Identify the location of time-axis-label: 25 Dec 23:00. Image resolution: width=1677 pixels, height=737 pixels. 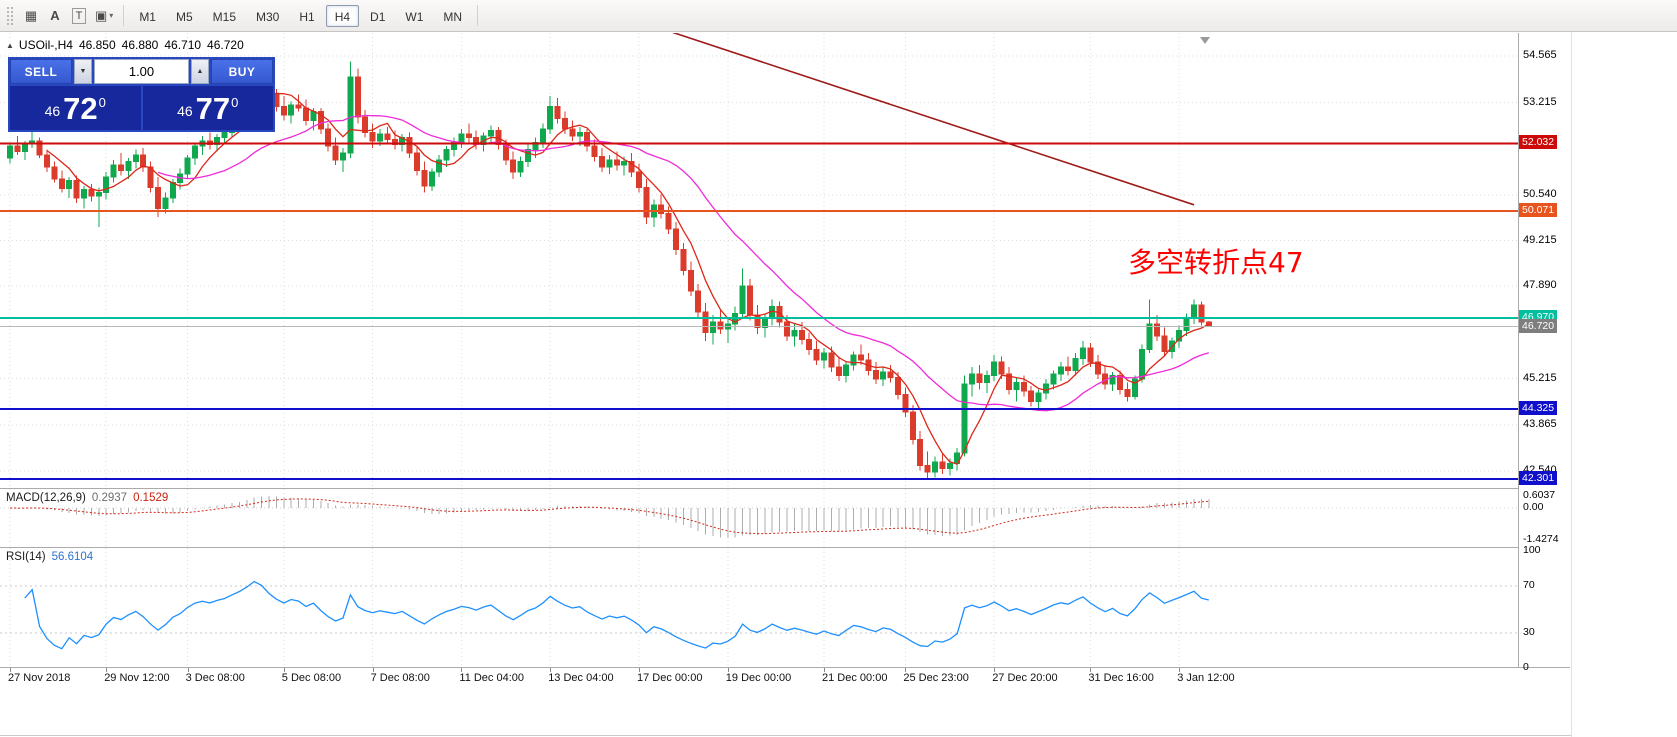
(936, 678).